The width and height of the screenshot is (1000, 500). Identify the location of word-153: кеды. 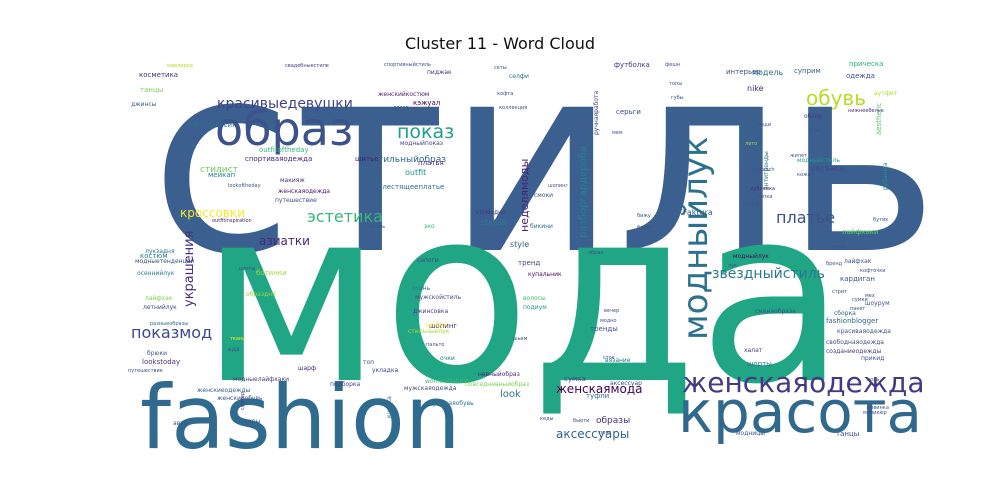
(547, 419).